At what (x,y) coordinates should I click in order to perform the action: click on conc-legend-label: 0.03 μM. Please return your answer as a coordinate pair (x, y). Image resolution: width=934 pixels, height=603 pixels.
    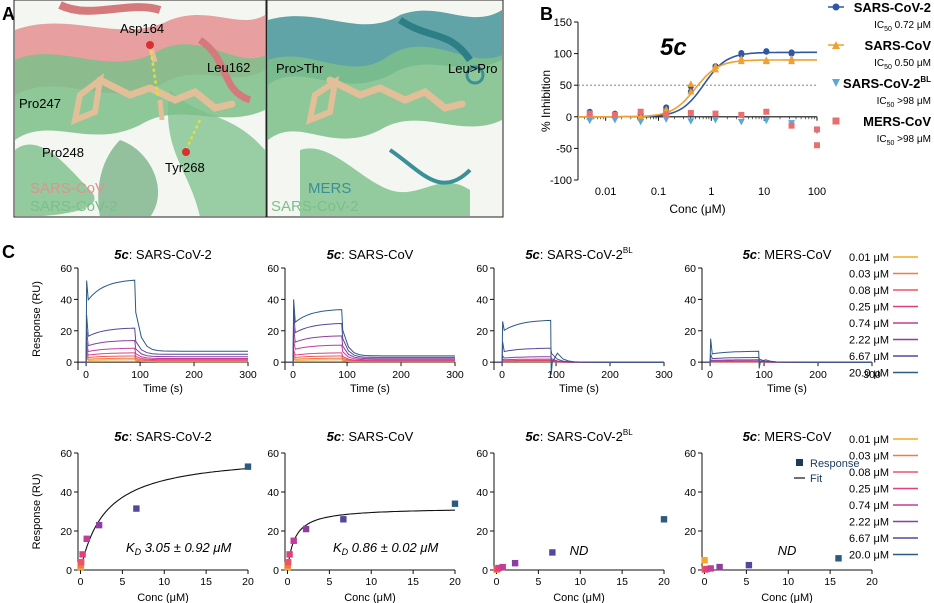
    Looking at the image, I should click on (869, 457).